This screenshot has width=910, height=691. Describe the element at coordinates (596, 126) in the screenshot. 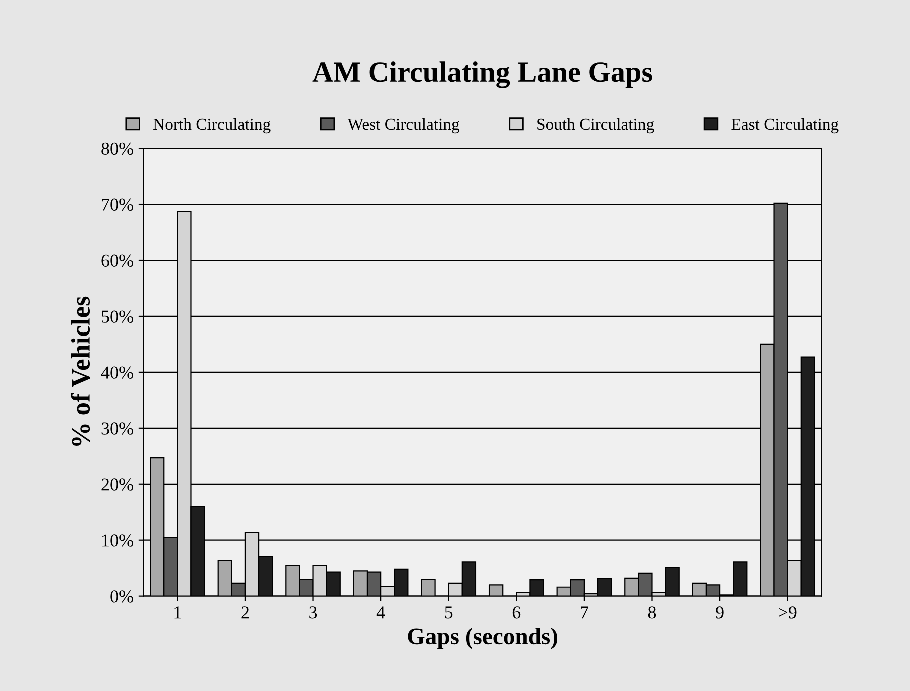

I see `legend-label: South Circulating` at that location.